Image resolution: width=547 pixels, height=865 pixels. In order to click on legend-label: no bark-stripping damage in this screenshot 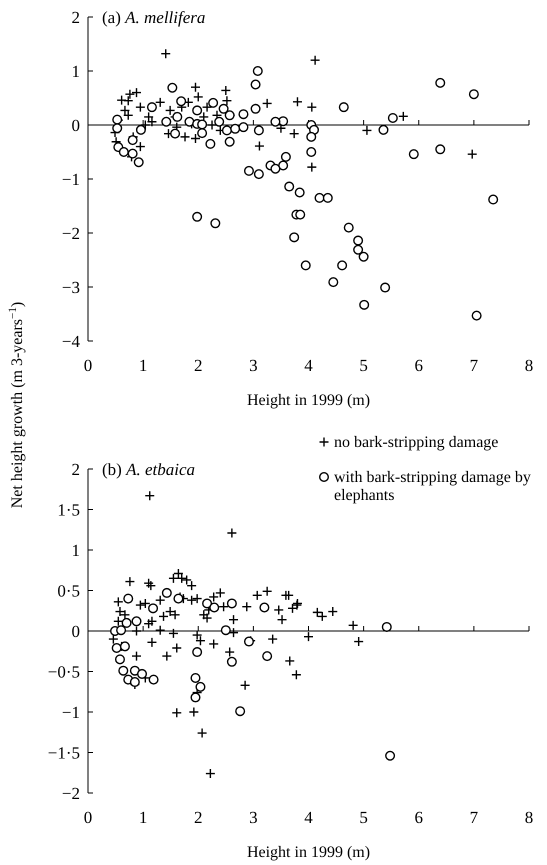, I will do `click(416, 442)`.